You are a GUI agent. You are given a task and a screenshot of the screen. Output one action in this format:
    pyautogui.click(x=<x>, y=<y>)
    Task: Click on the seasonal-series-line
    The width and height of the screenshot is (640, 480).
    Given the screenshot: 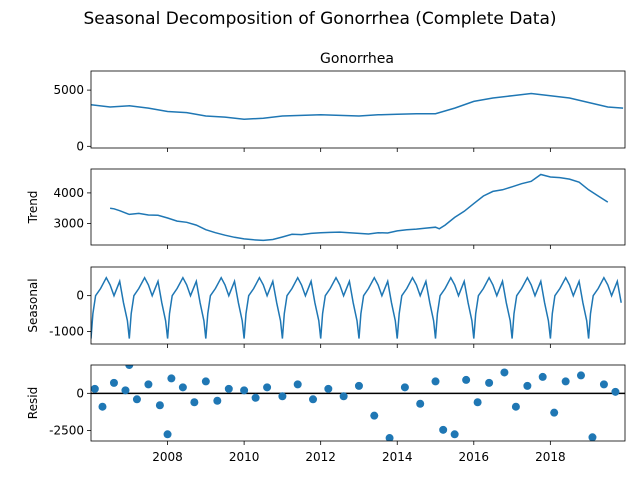 What is the action you would take?
    pyautogui.click(x=356, y=307)
    